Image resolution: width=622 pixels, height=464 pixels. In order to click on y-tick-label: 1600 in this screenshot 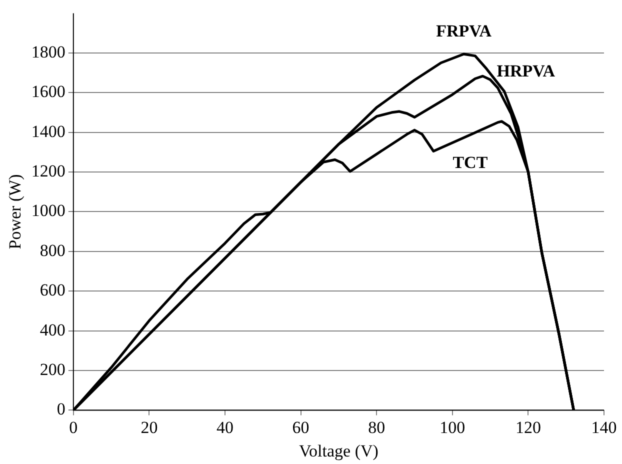, I will do `click(48, 92)`.